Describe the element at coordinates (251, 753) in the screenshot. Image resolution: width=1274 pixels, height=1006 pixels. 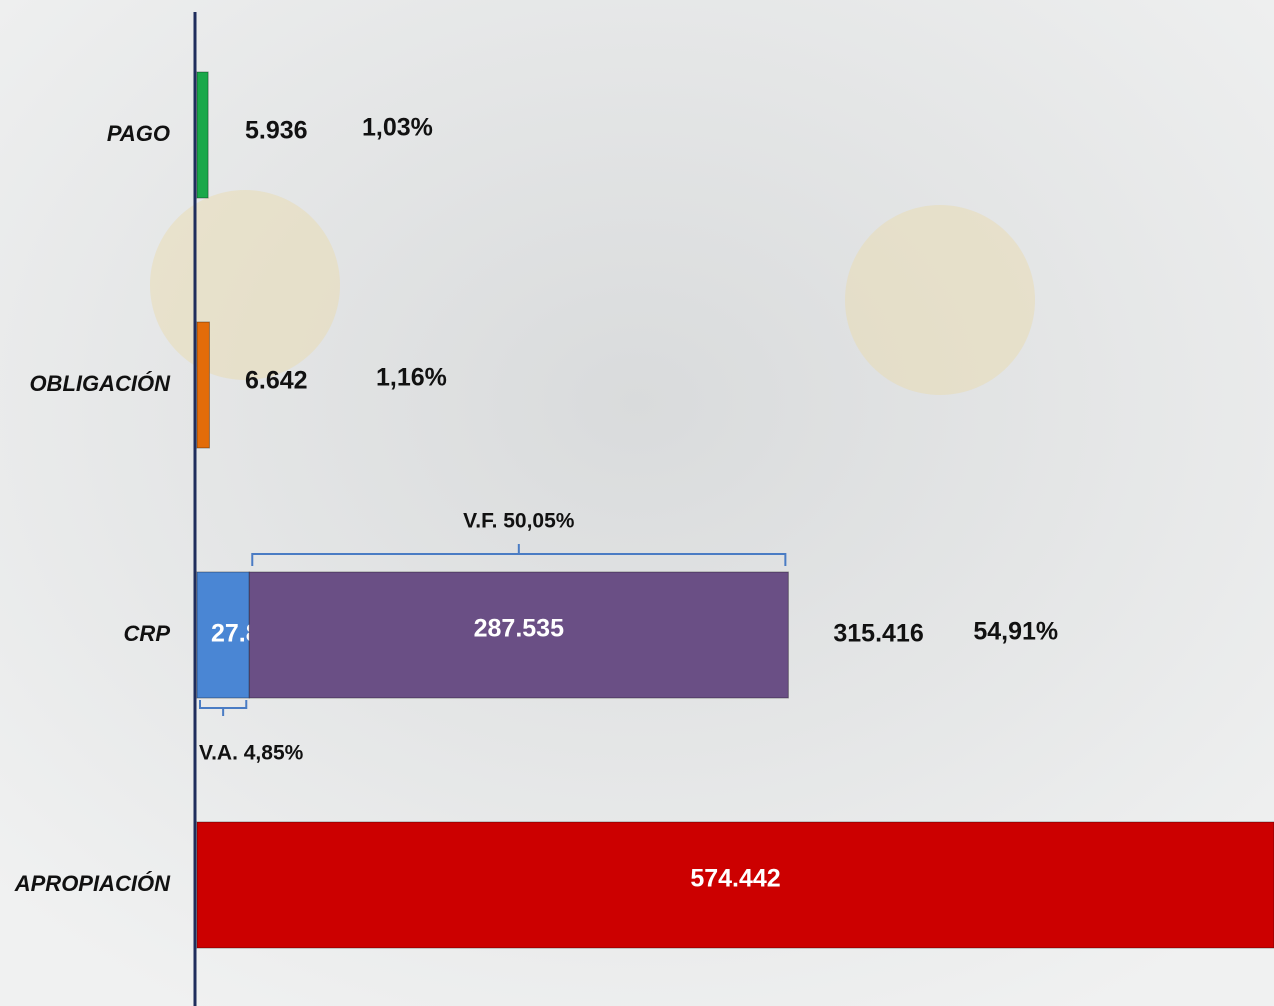
I see `annotation: V.A. 4,85%` at that location.